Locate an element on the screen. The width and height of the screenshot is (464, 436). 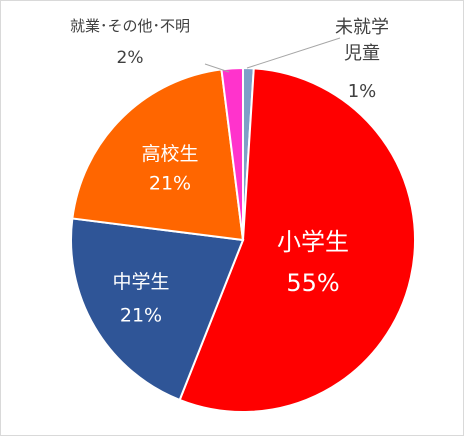
pie-slice is located at coordinates (158, 155).